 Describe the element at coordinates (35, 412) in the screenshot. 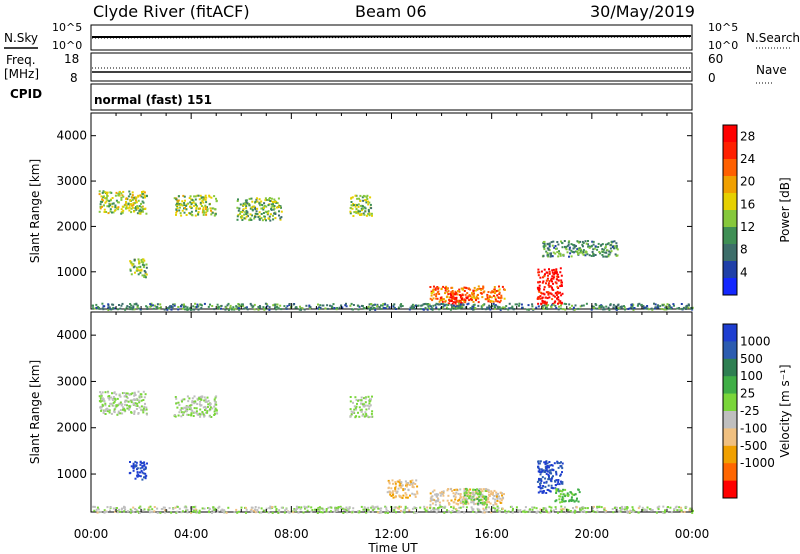

I see `y-axis-title: Slant Range [km]` at that location.